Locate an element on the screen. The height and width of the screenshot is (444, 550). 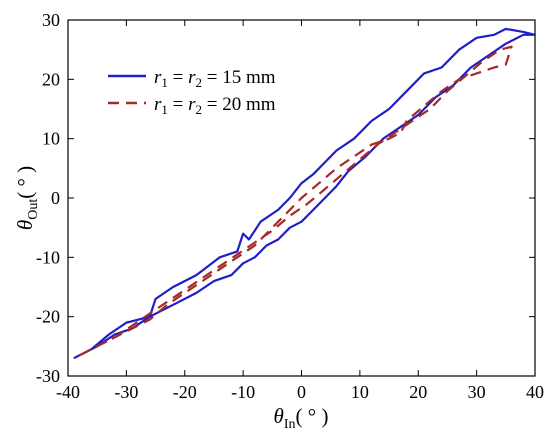
legend: r1 = r2 = 15 mm r1 = r2 = 20 mm is located at coordinates (192, 92).